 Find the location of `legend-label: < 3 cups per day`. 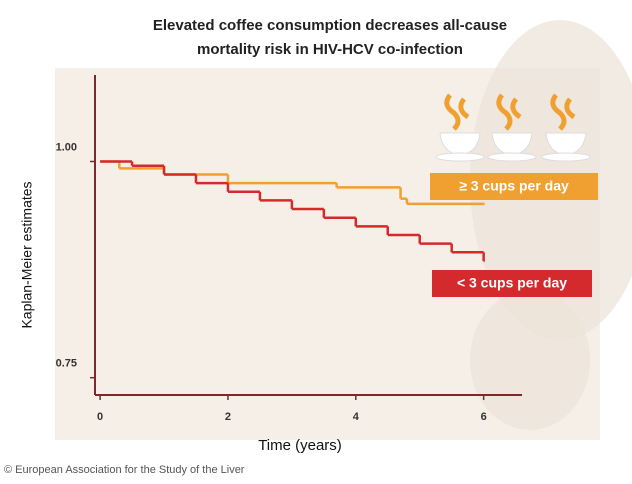

legend-label: < 3 cups per day is located at coordinates (512, 283).